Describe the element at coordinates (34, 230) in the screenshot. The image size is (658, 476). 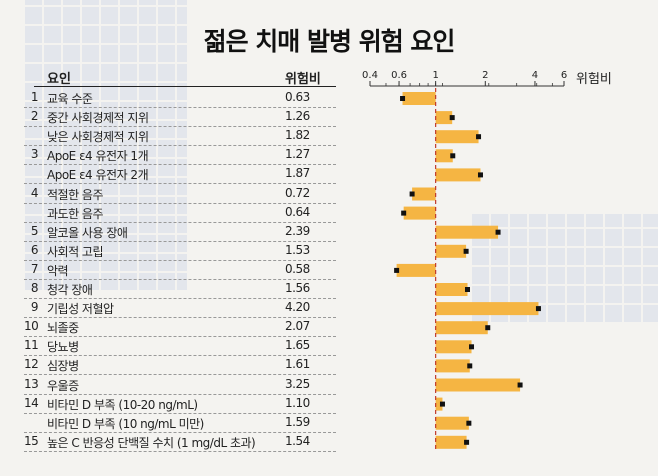
I see `row-number: 5` at that location.